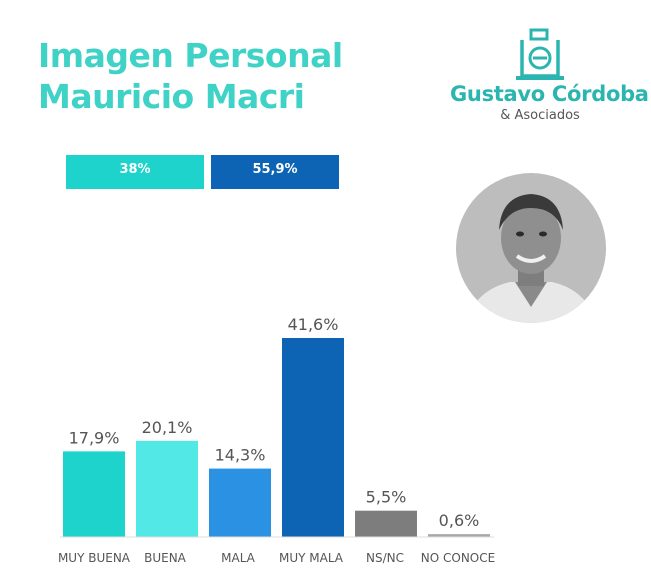 This screenshot has height=583, width=651. What do you see at coordinates (275, 172) in the screenshot?
I see `negative-summary-box: 55,9%` at bounding box center [275, 172].